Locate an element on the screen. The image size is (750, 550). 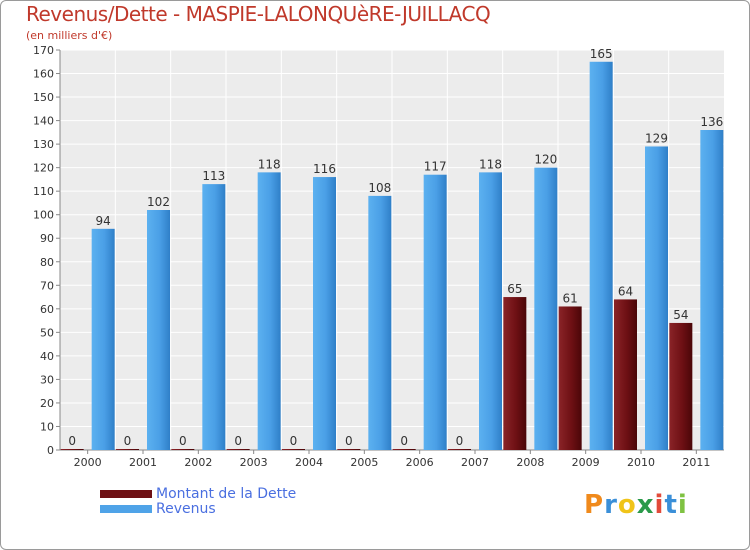
x-tick-label: 2001 is located at coordinates (143, 462).